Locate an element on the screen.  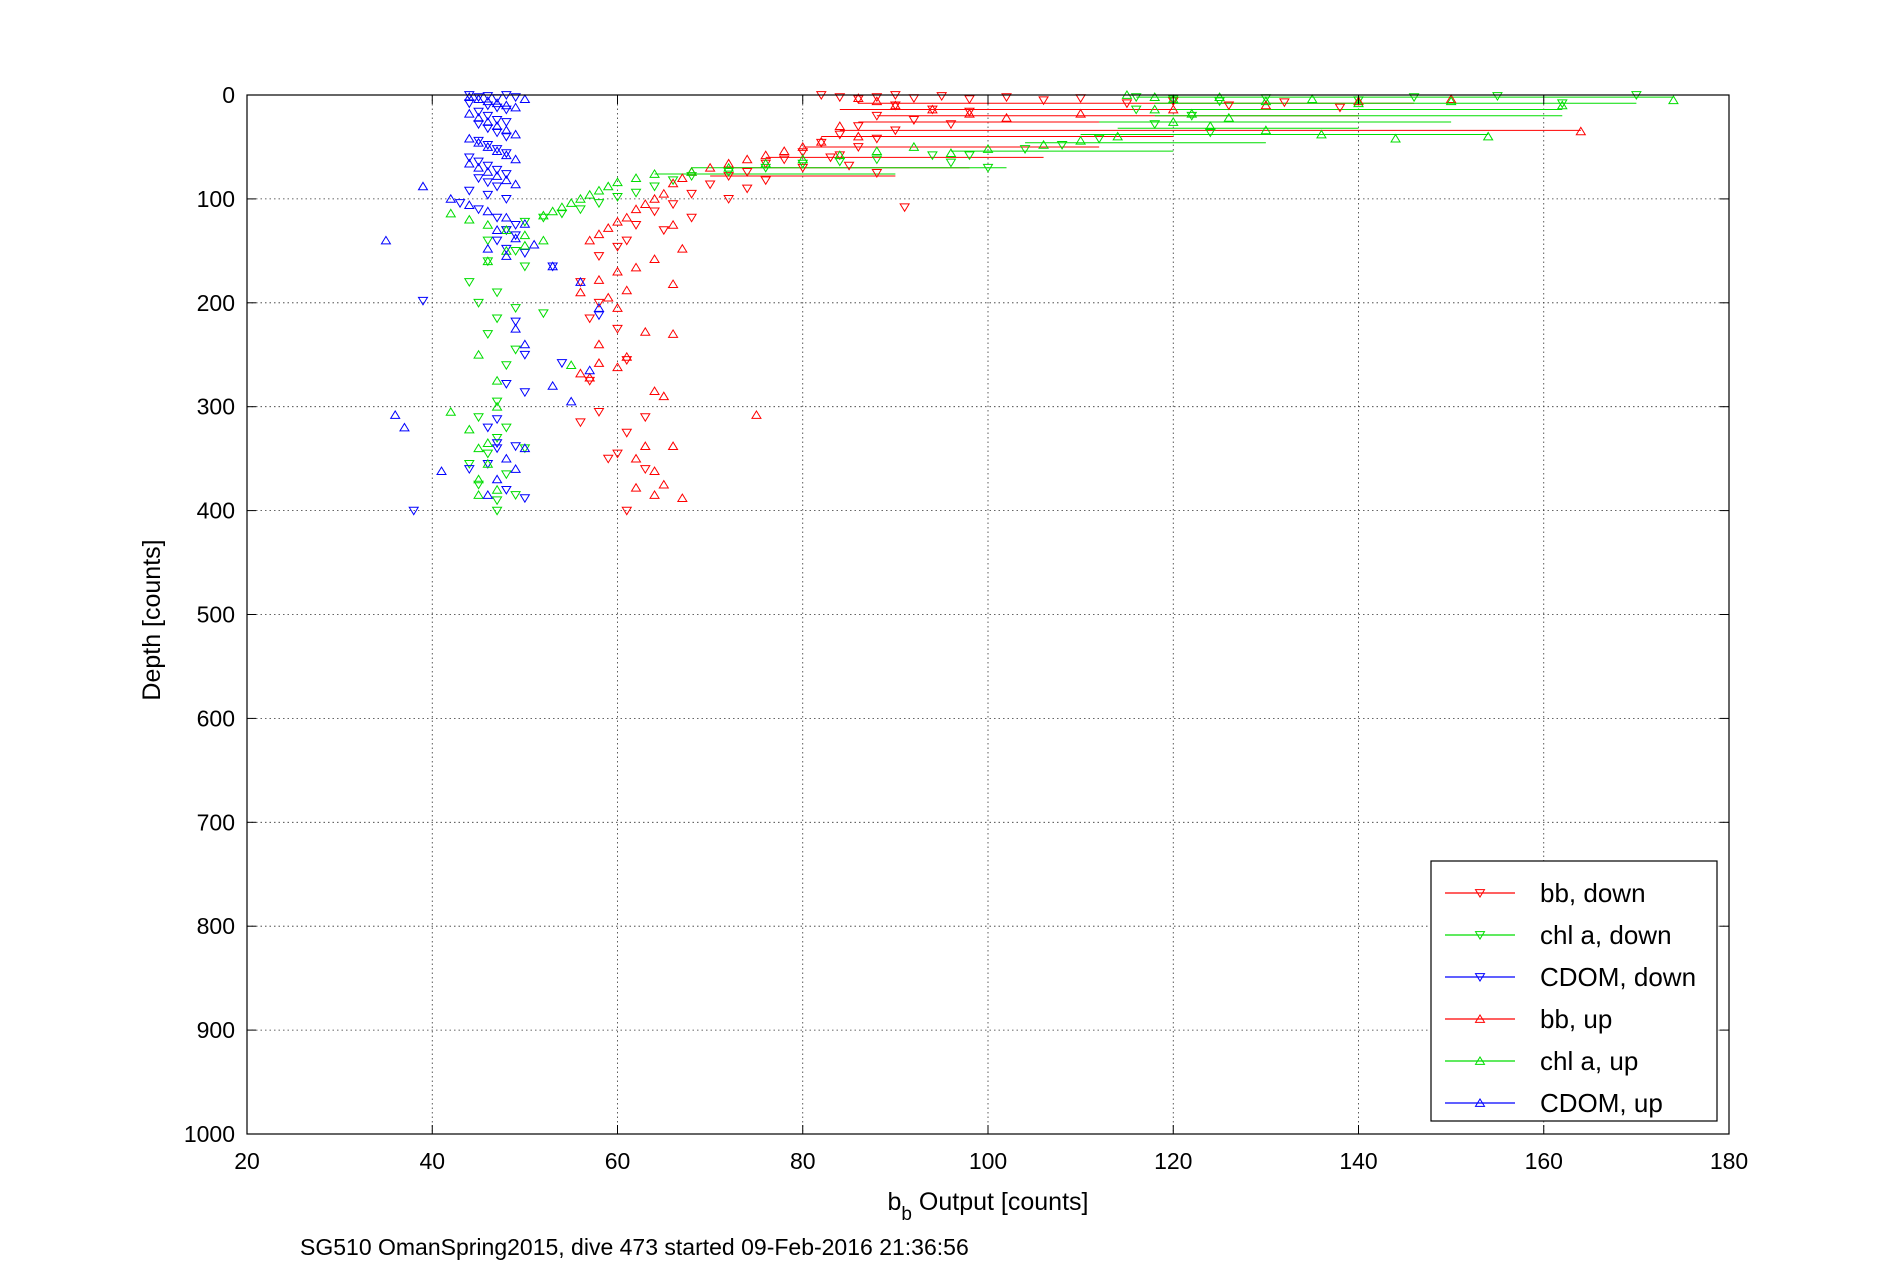
legend-box is located at coordinates (1574, 991).